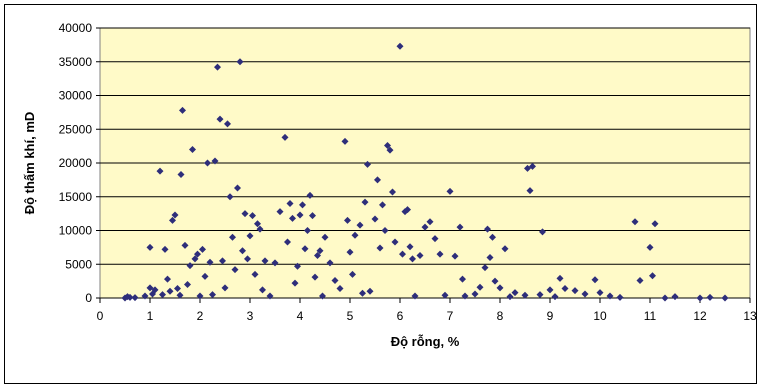  I want to click on x-tick-label: 2, so click(200, 316).